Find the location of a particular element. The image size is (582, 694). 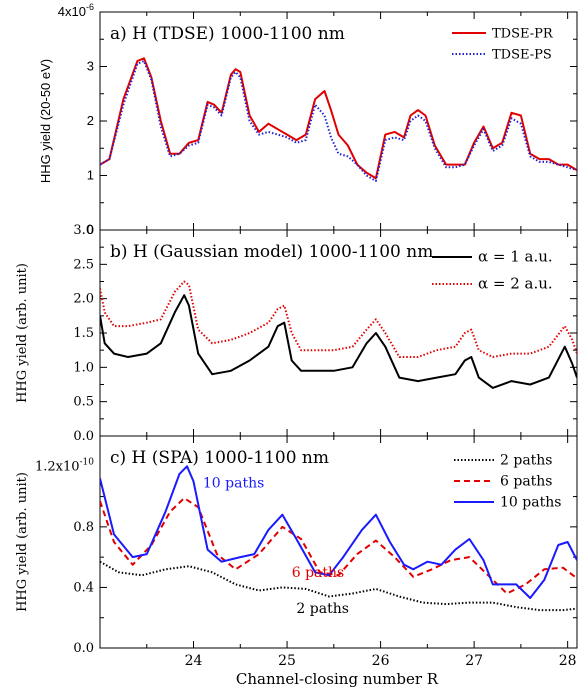

y-bottom-label: 0 is located at coordinates (90, 229).